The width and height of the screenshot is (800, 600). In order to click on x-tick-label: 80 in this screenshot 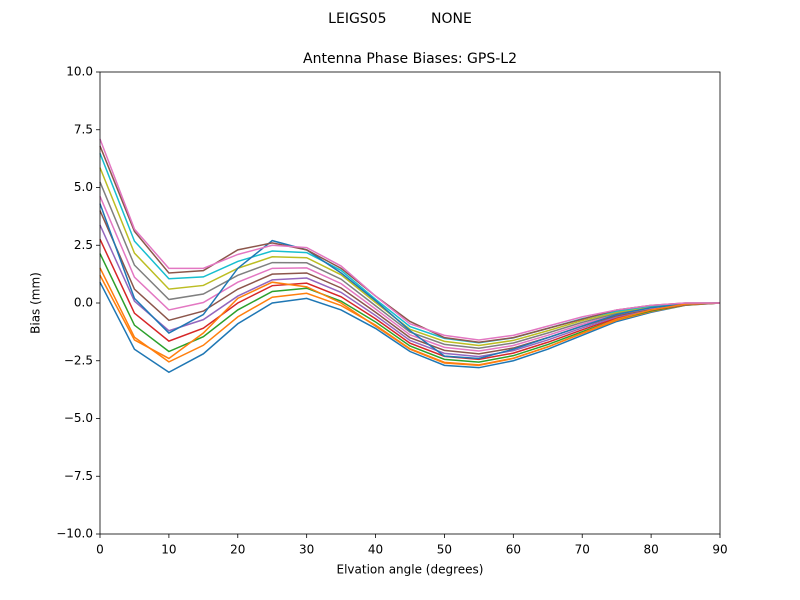, I will do `click(650, 550)`.